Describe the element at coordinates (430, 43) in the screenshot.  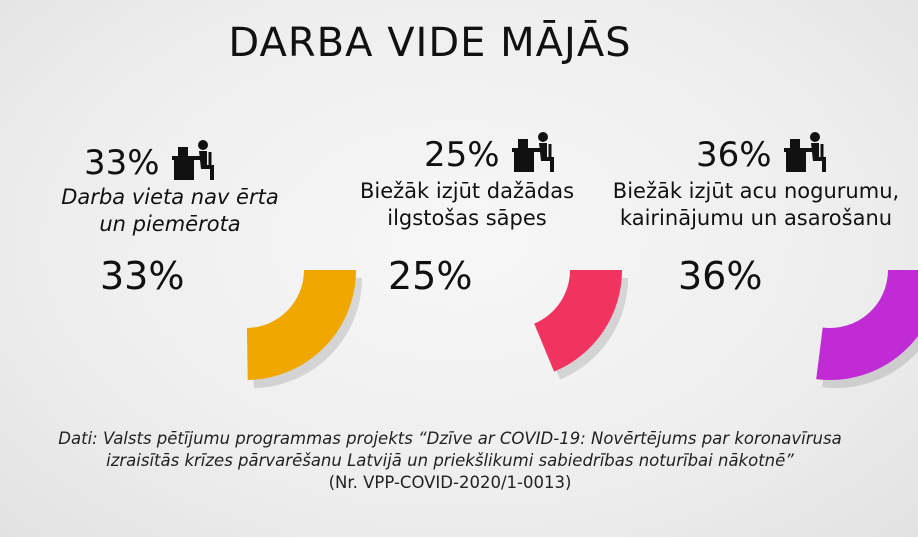
I see `page-title: DARBA VIDE MĀJĀS` at that location.